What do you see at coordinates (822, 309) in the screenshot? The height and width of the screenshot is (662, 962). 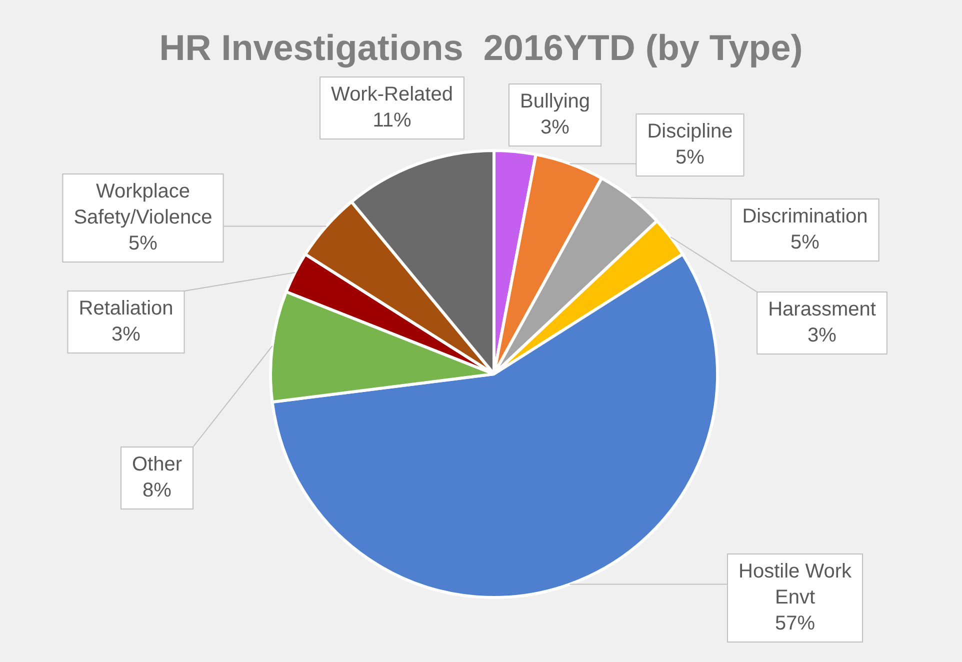 I see `slice-label: Harassment` at bounding box center [822, 309].